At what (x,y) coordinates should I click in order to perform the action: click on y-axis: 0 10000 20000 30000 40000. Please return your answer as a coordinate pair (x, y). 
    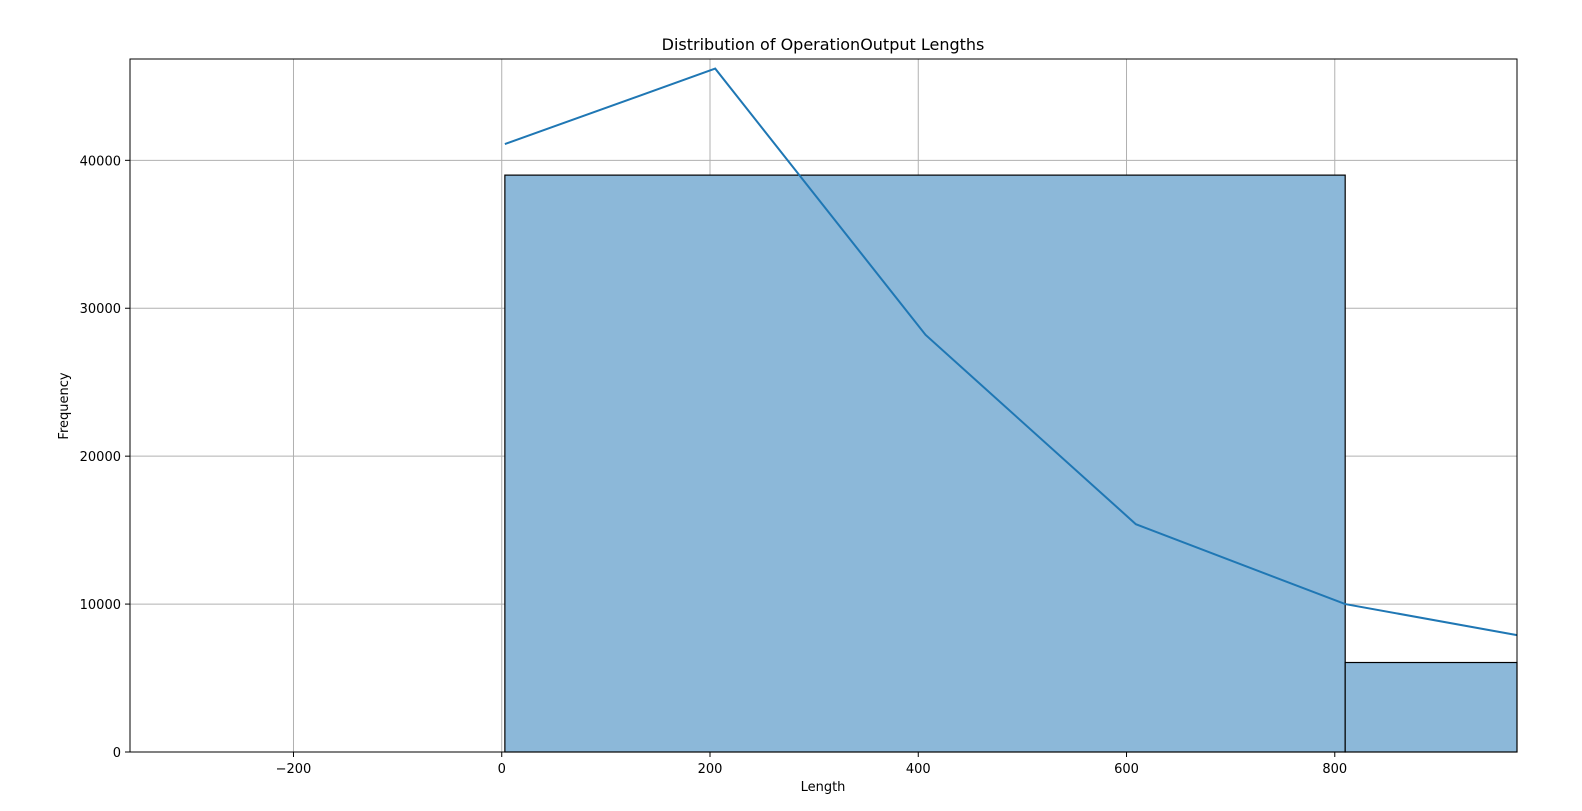
    Looking at the image, I should click on (105, 457).